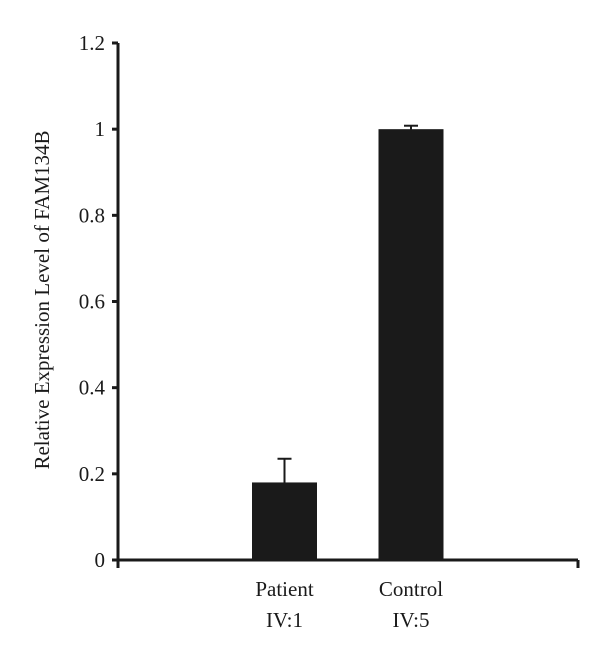 The height and width of the screenshot is (660, 615). Describe the element at coordinates (92, 302) in the screenshot. I see `y-tick-label: 0.6` at that location.